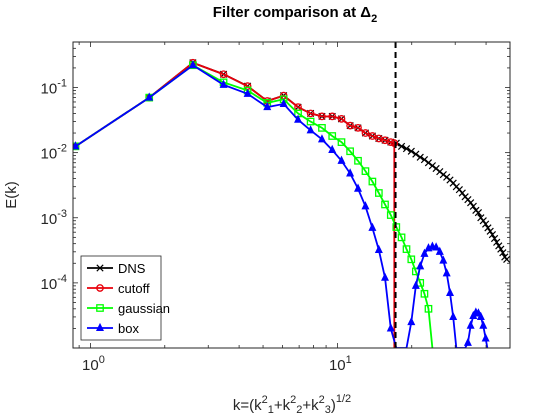  I want to click on y-tick-label: 10⁻⁴, so click(54, 283).